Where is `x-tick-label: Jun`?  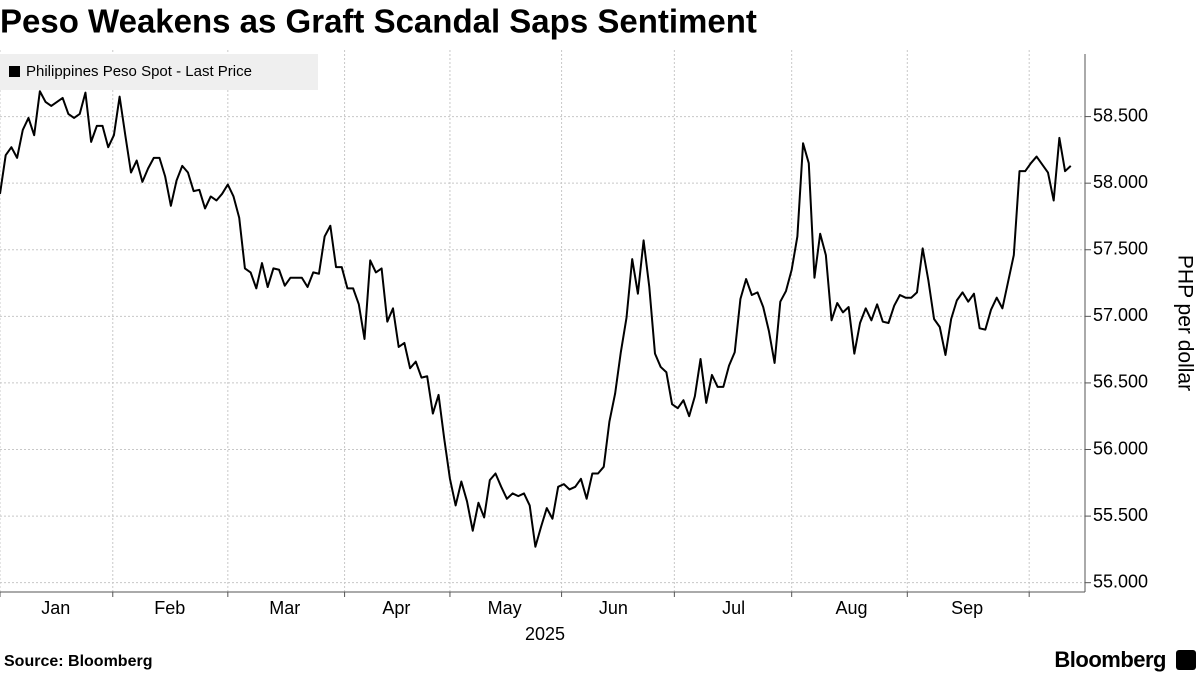
x-tick-label: Jun is located at coordinates (613, 608).